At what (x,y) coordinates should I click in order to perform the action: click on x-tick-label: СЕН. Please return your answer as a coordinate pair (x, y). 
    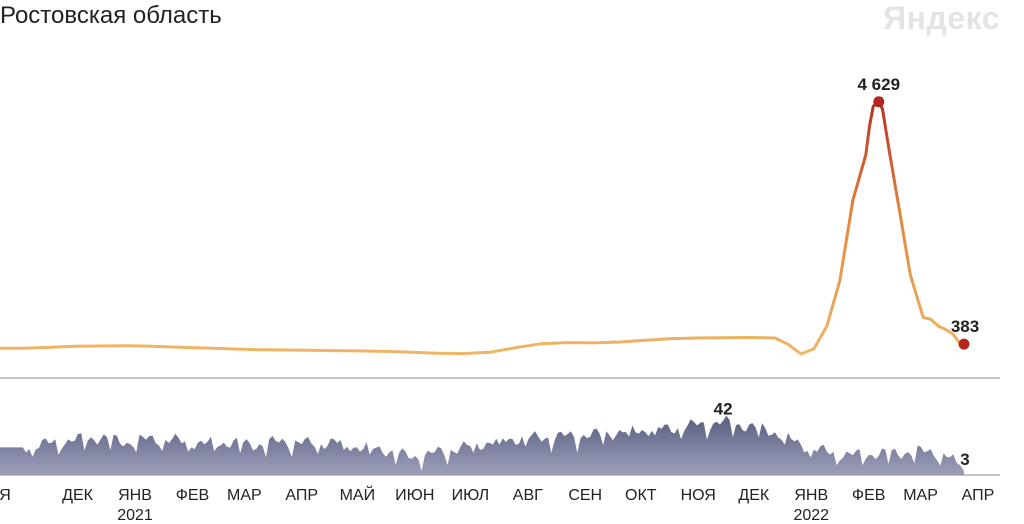
    Looking at the image, I should click on (585, 495).